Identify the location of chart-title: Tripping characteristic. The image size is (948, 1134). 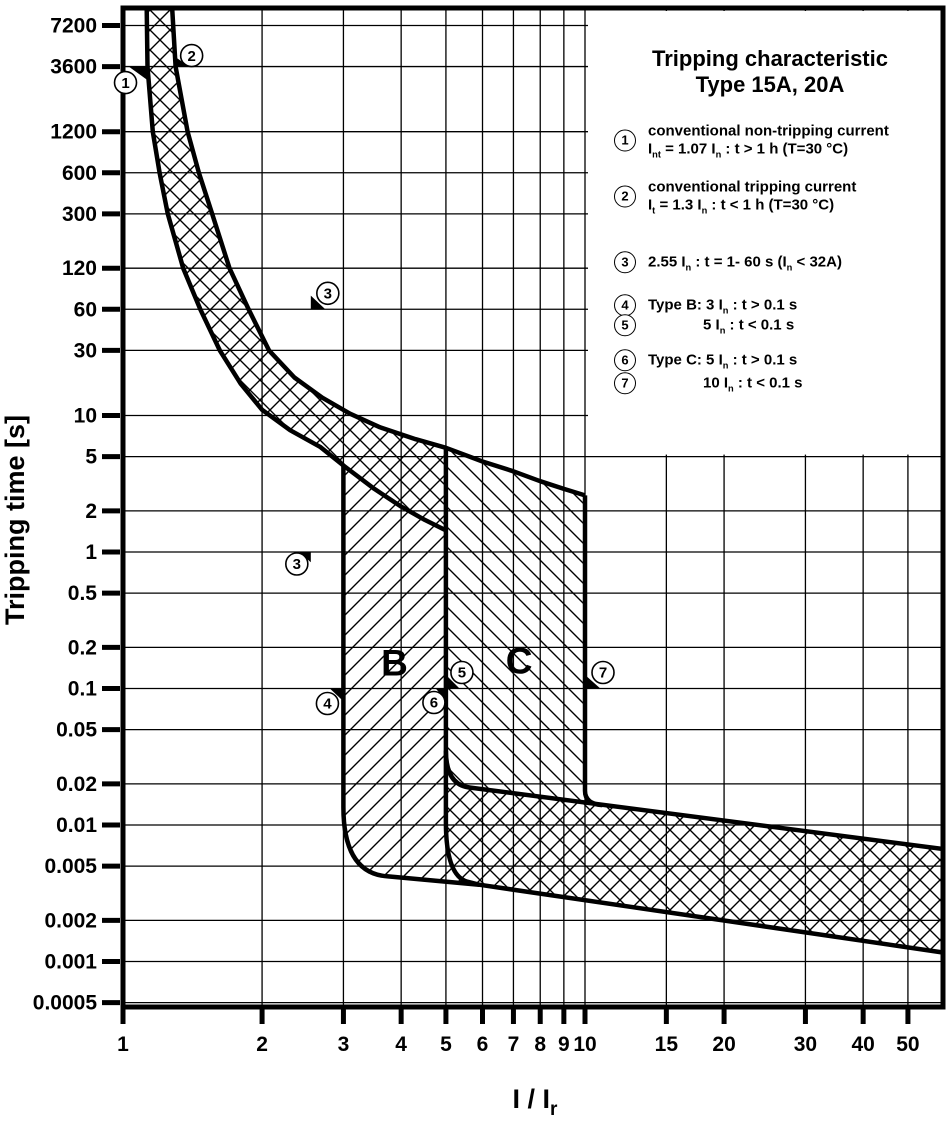
(770, 58).